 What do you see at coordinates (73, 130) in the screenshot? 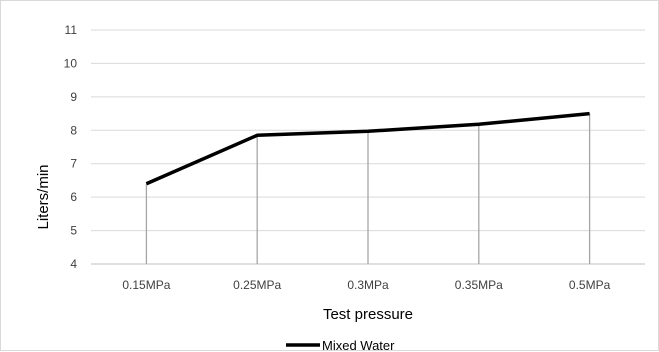
I see `y-tick-label: 8` at bounding box center [73, 130].